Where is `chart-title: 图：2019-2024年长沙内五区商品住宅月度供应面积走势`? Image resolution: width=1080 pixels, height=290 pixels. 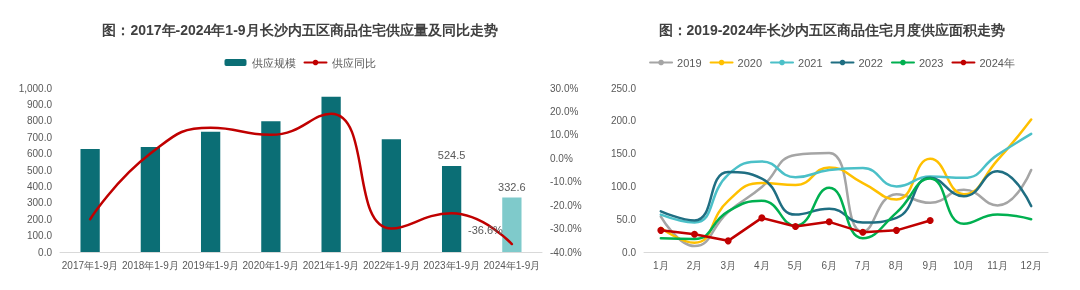
chart-title: 图：2019-2024年长沙内五区商品住宅月度供应面积走势 is located at coordinates (832, 30).